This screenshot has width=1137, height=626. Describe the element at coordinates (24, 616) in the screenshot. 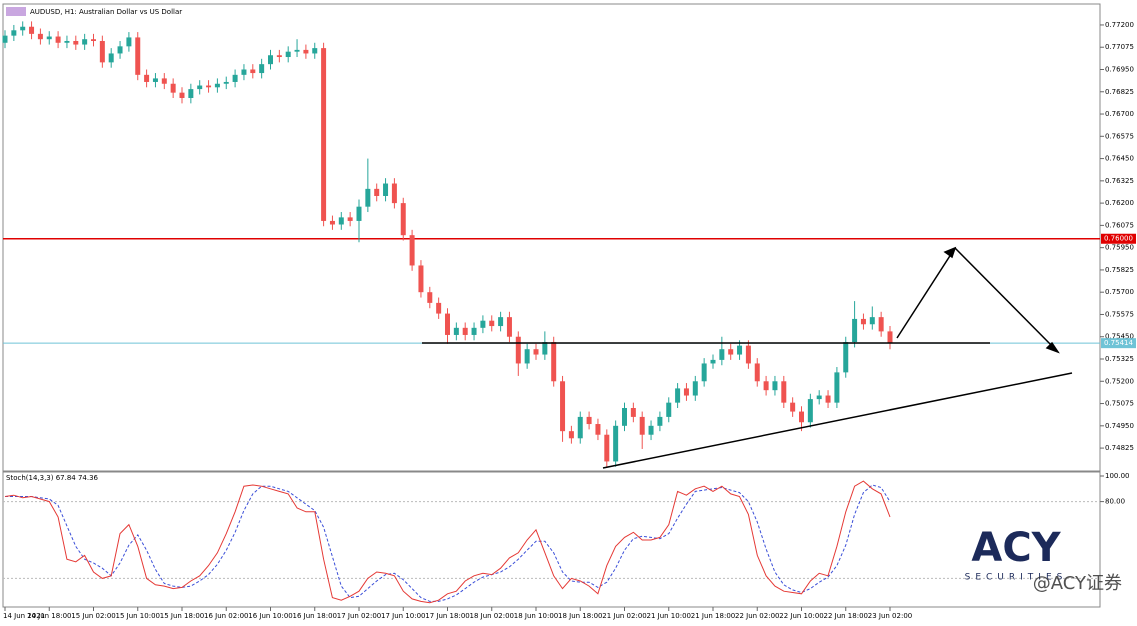

I see `x-tick-label: 14 Jun 2021` at that location.